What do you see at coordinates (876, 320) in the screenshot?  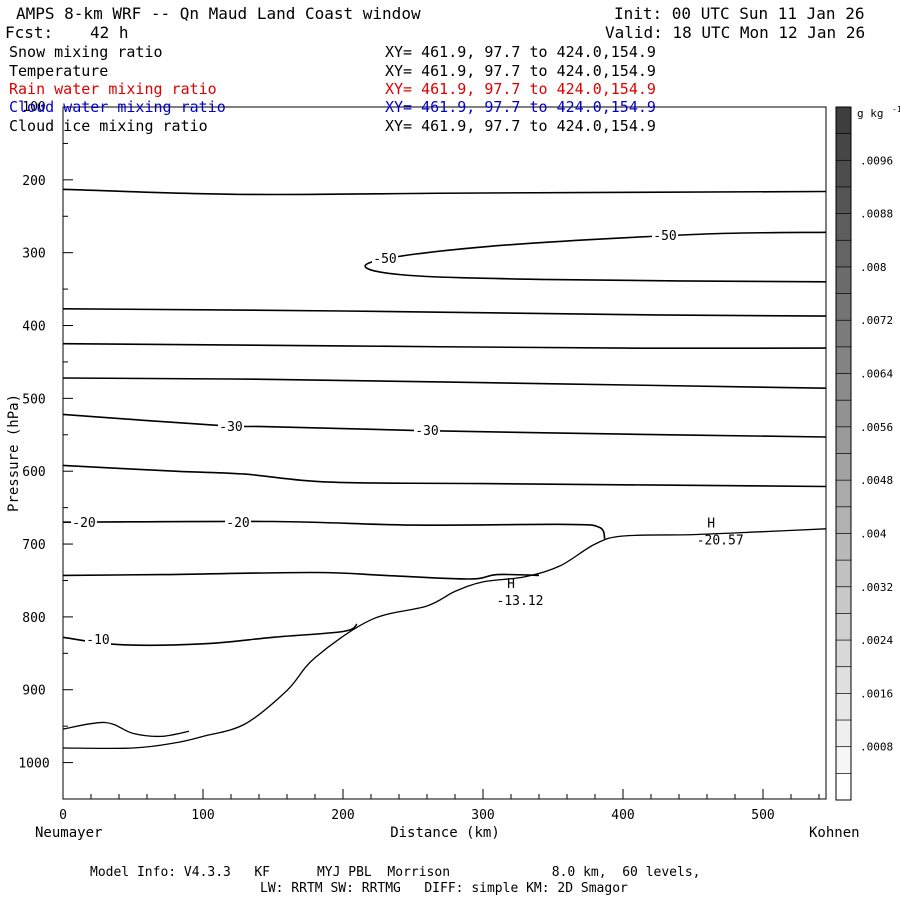 I see `colorbar-label: .0072` at bounding box center [876, 320].